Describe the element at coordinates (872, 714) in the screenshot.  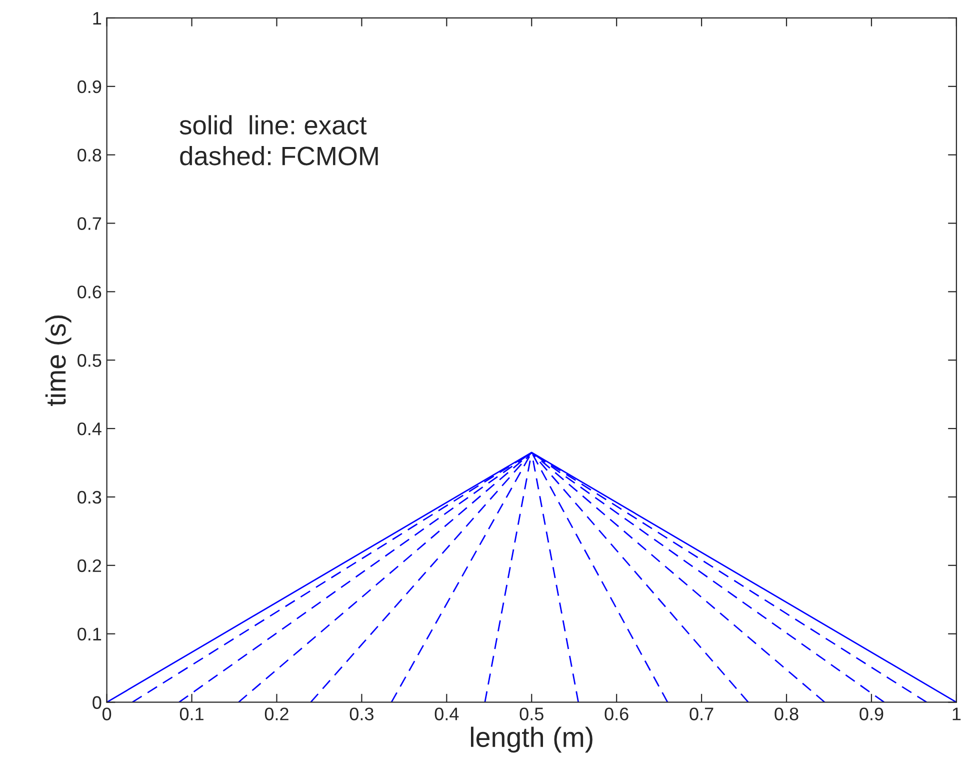
I see `x-tick-label: 0.9` at that location.